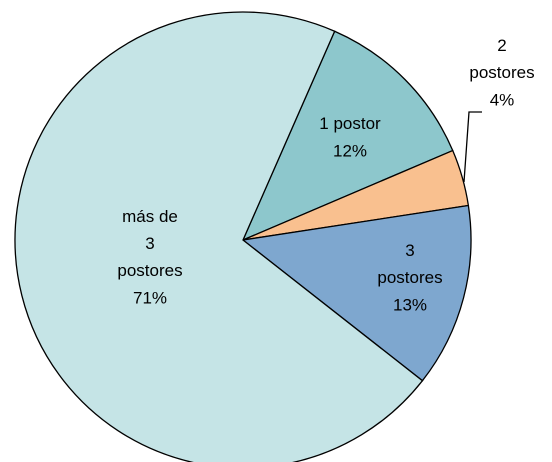 The width and height of the screenshot is (552, 462). I want to click on label-line: 2, so click(501, 45).